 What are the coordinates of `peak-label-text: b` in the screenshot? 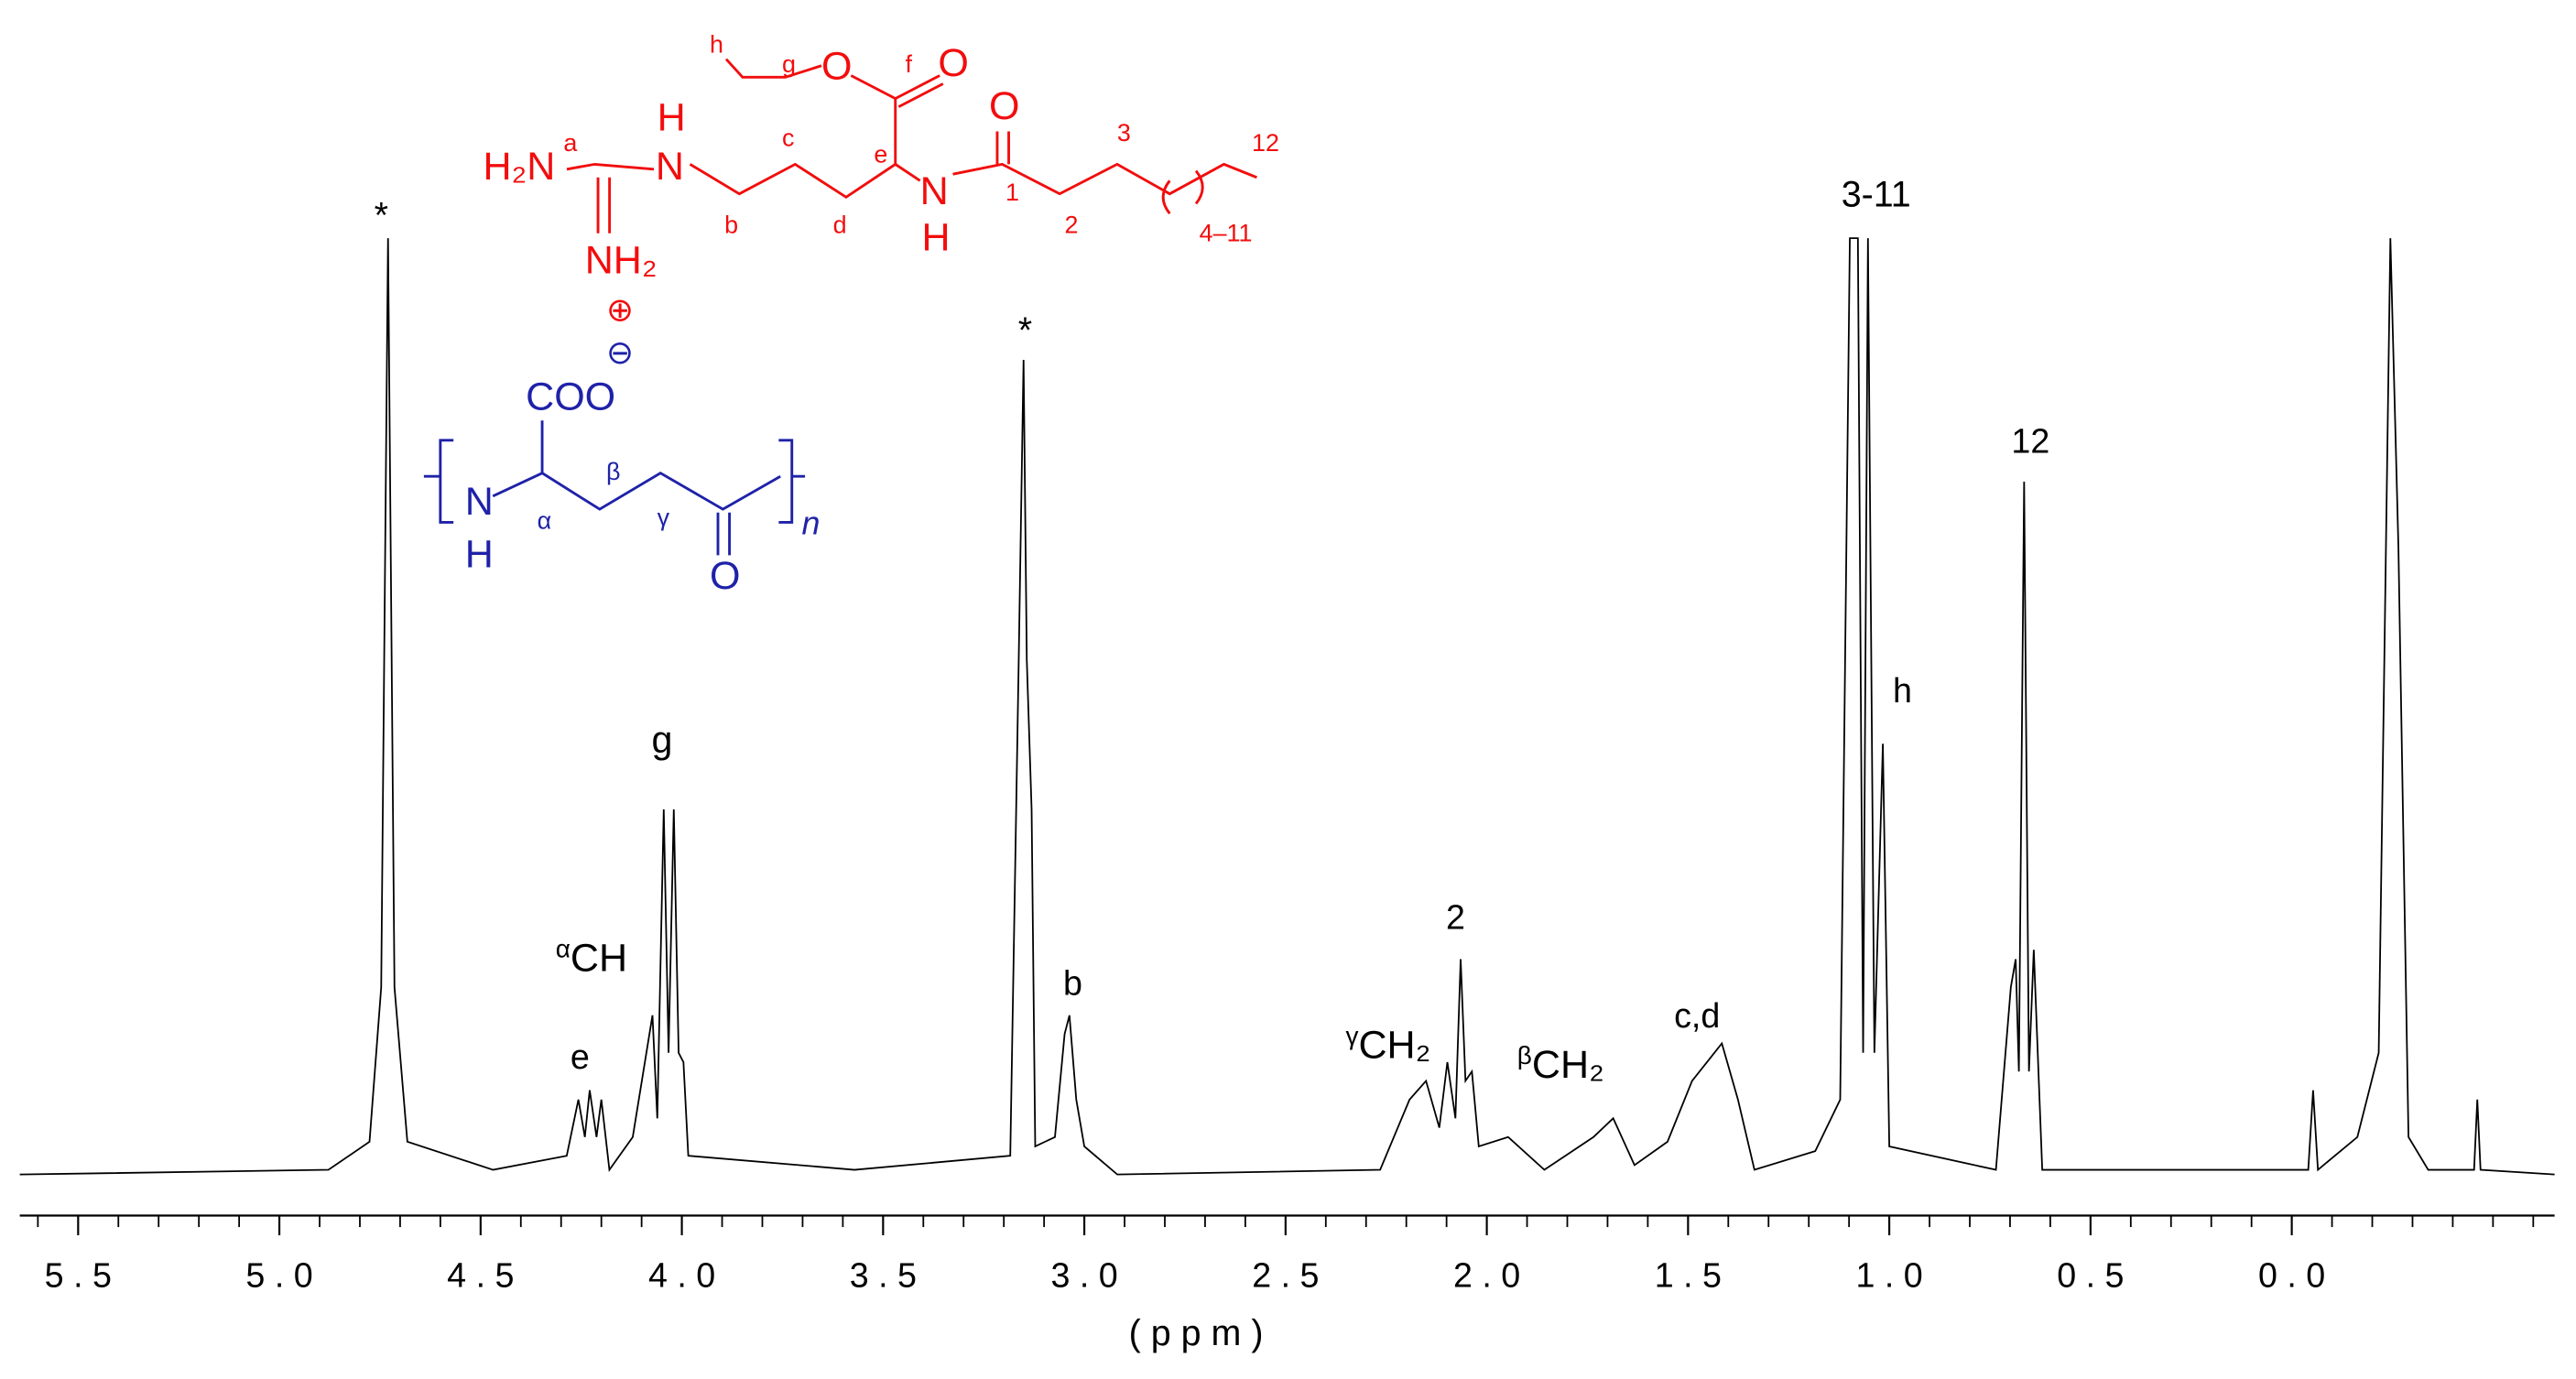 It's located at (1072, 982).